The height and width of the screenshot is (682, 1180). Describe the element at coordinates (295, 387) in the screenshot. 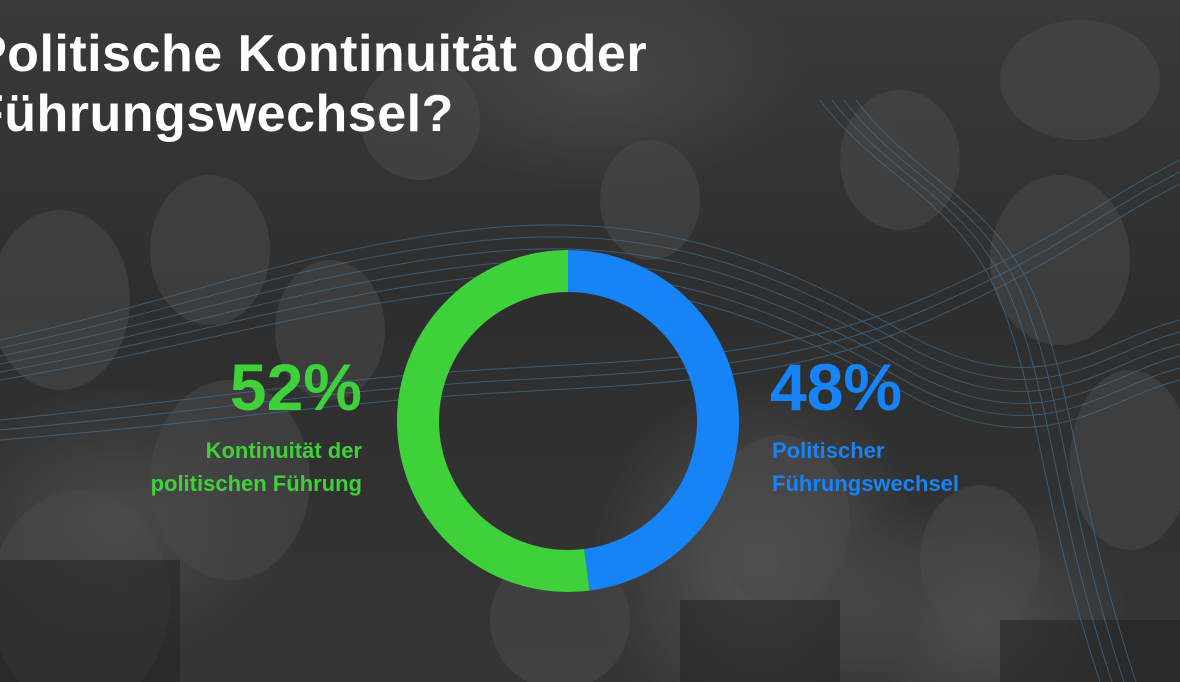

I see `continuity-percent: 52%` at that location.